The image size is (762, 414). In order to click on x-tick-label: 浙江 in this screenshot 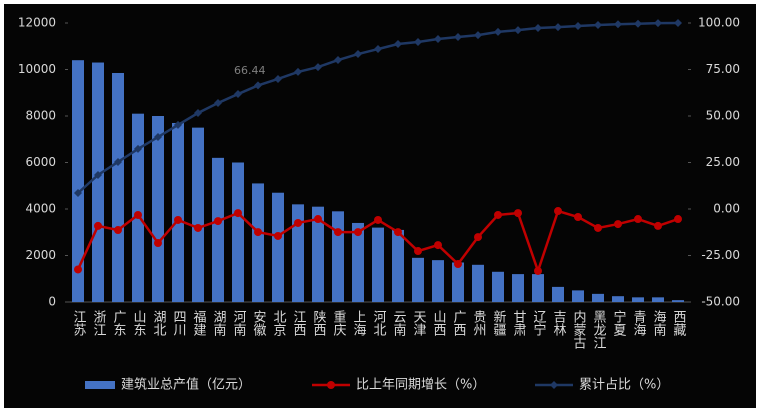, I will do `click(99, 323)`.